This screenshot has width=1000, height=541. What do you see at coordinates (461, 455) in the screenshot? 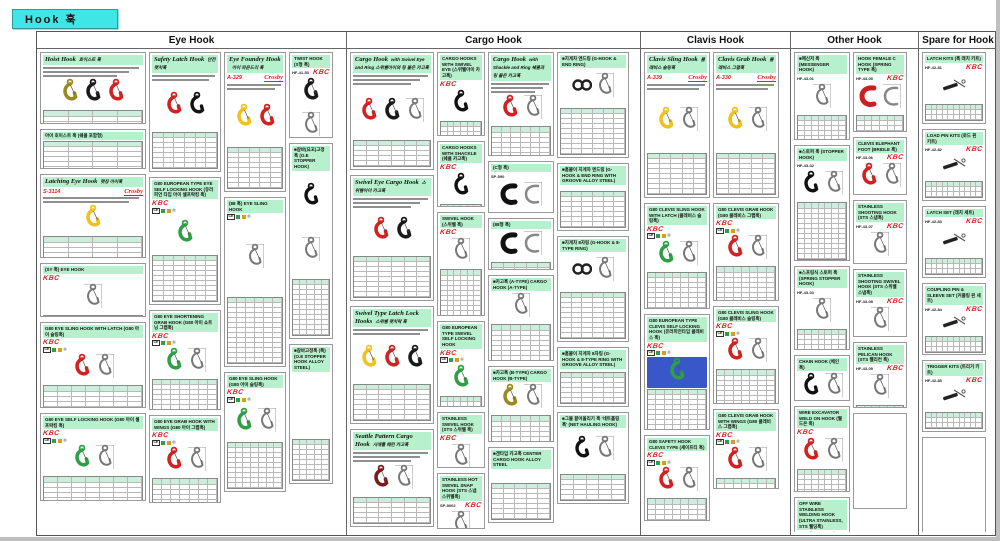
I see `hook-figure` at bounding box center [461, 455].